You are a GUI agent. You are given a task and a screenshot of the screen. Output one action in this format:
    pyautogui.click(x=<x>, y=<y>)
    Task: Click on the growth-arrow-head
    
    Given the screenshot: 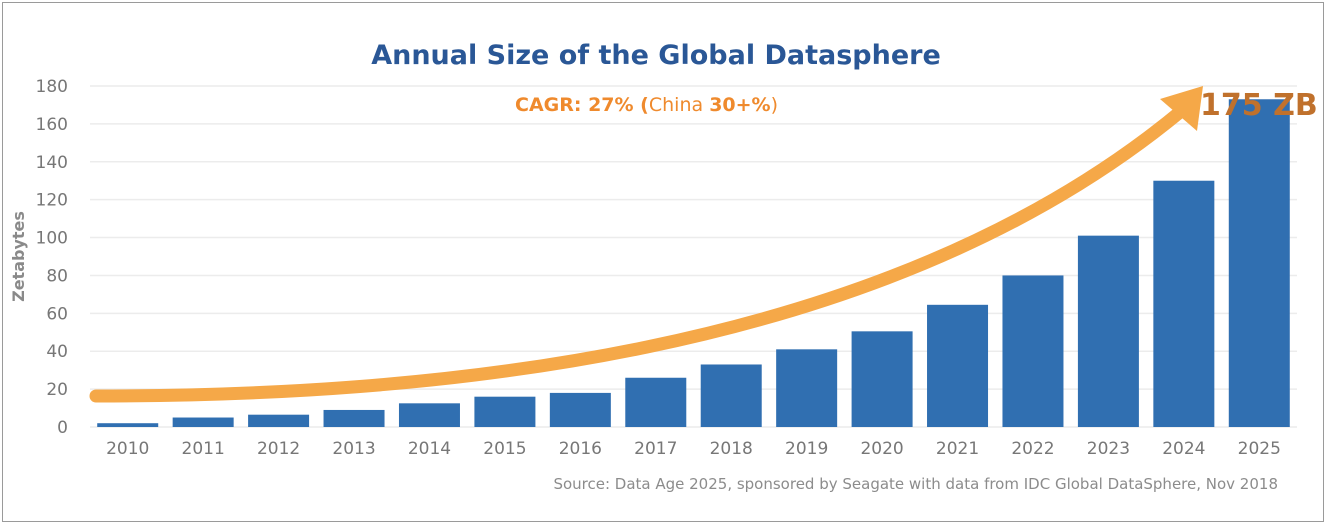 What is the action you would take?
    pyautogui.click(x=1181, y=108)
    